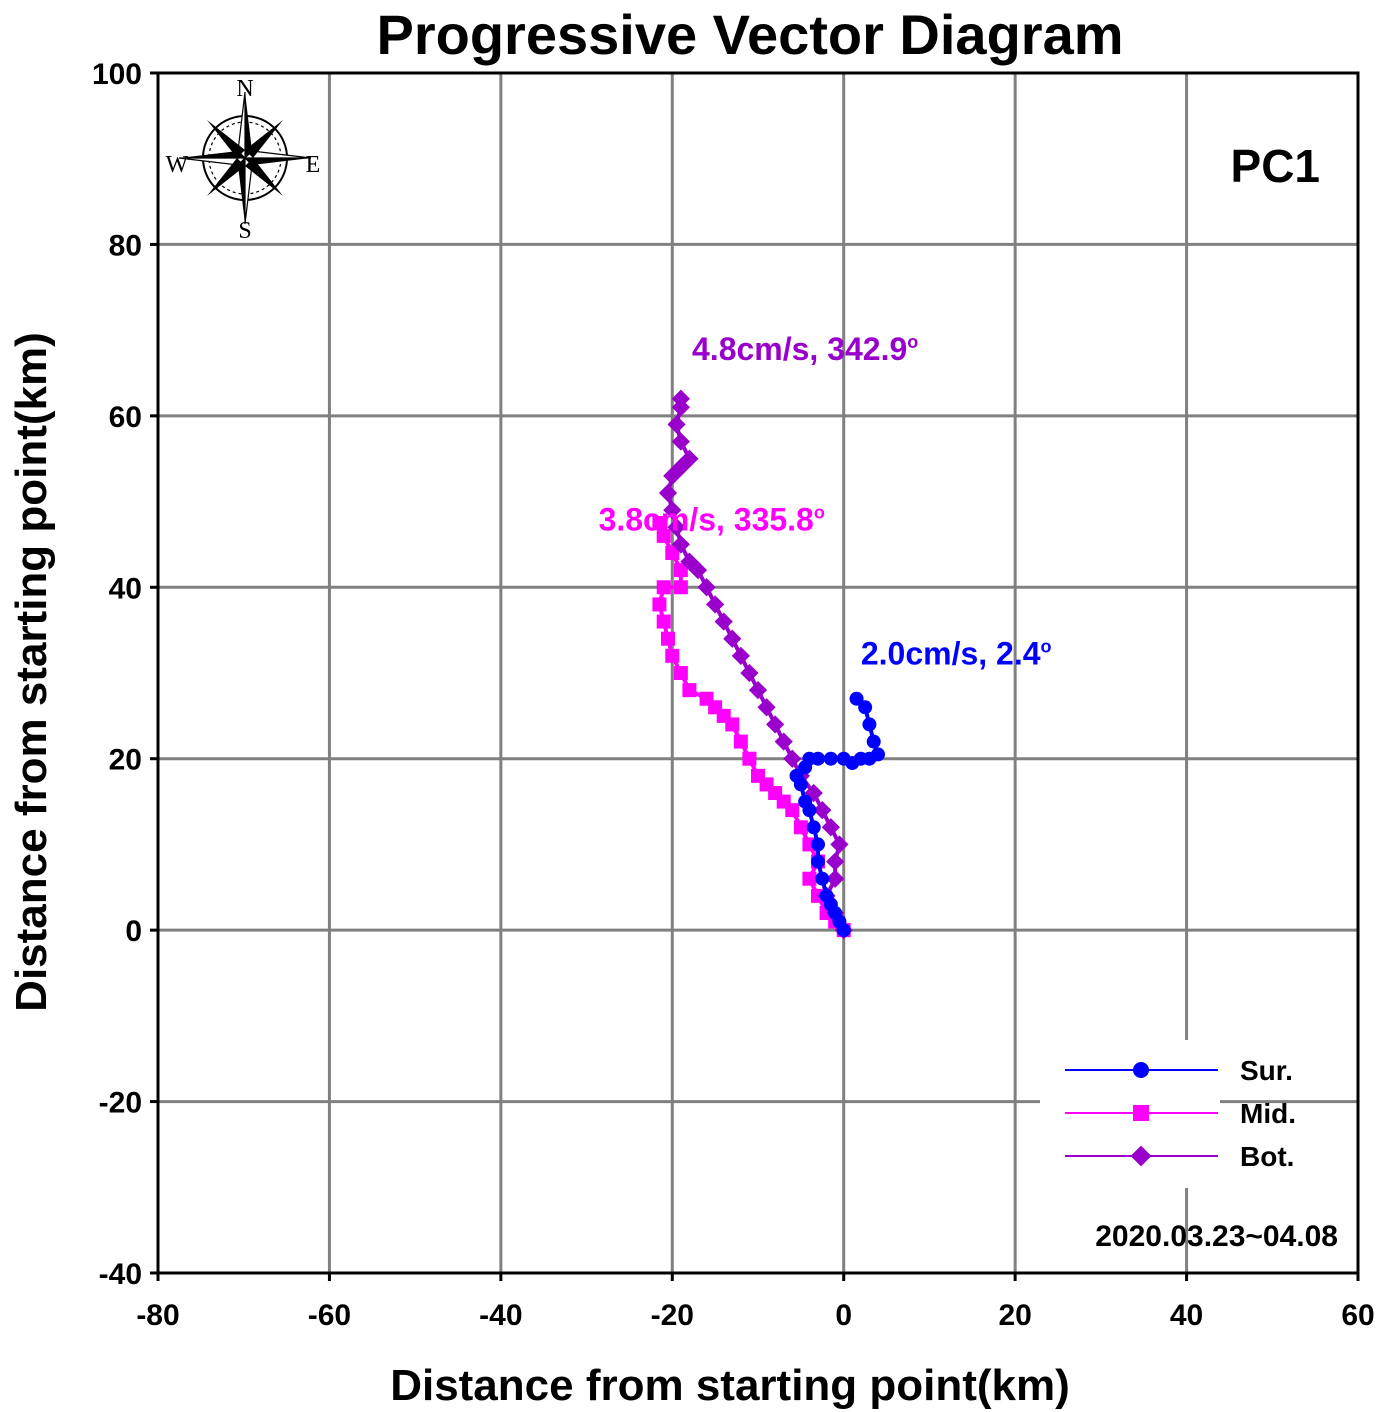 This screenshot has height=1412, width=1380. Describe the element at coordinates (500, 1315) in the screenshot. I see `x-tick-label: -40` at that location.